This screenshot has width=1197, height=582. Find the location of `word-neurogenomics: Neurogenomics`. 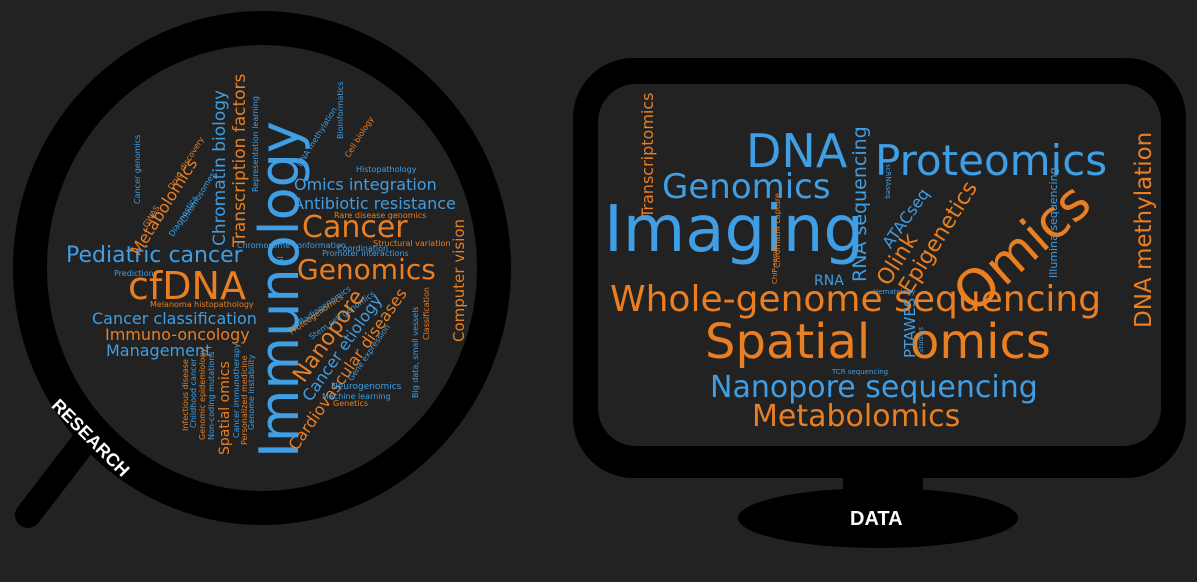

word-neurogenomics: Neurogenomics is located at coordinates (366, 387).